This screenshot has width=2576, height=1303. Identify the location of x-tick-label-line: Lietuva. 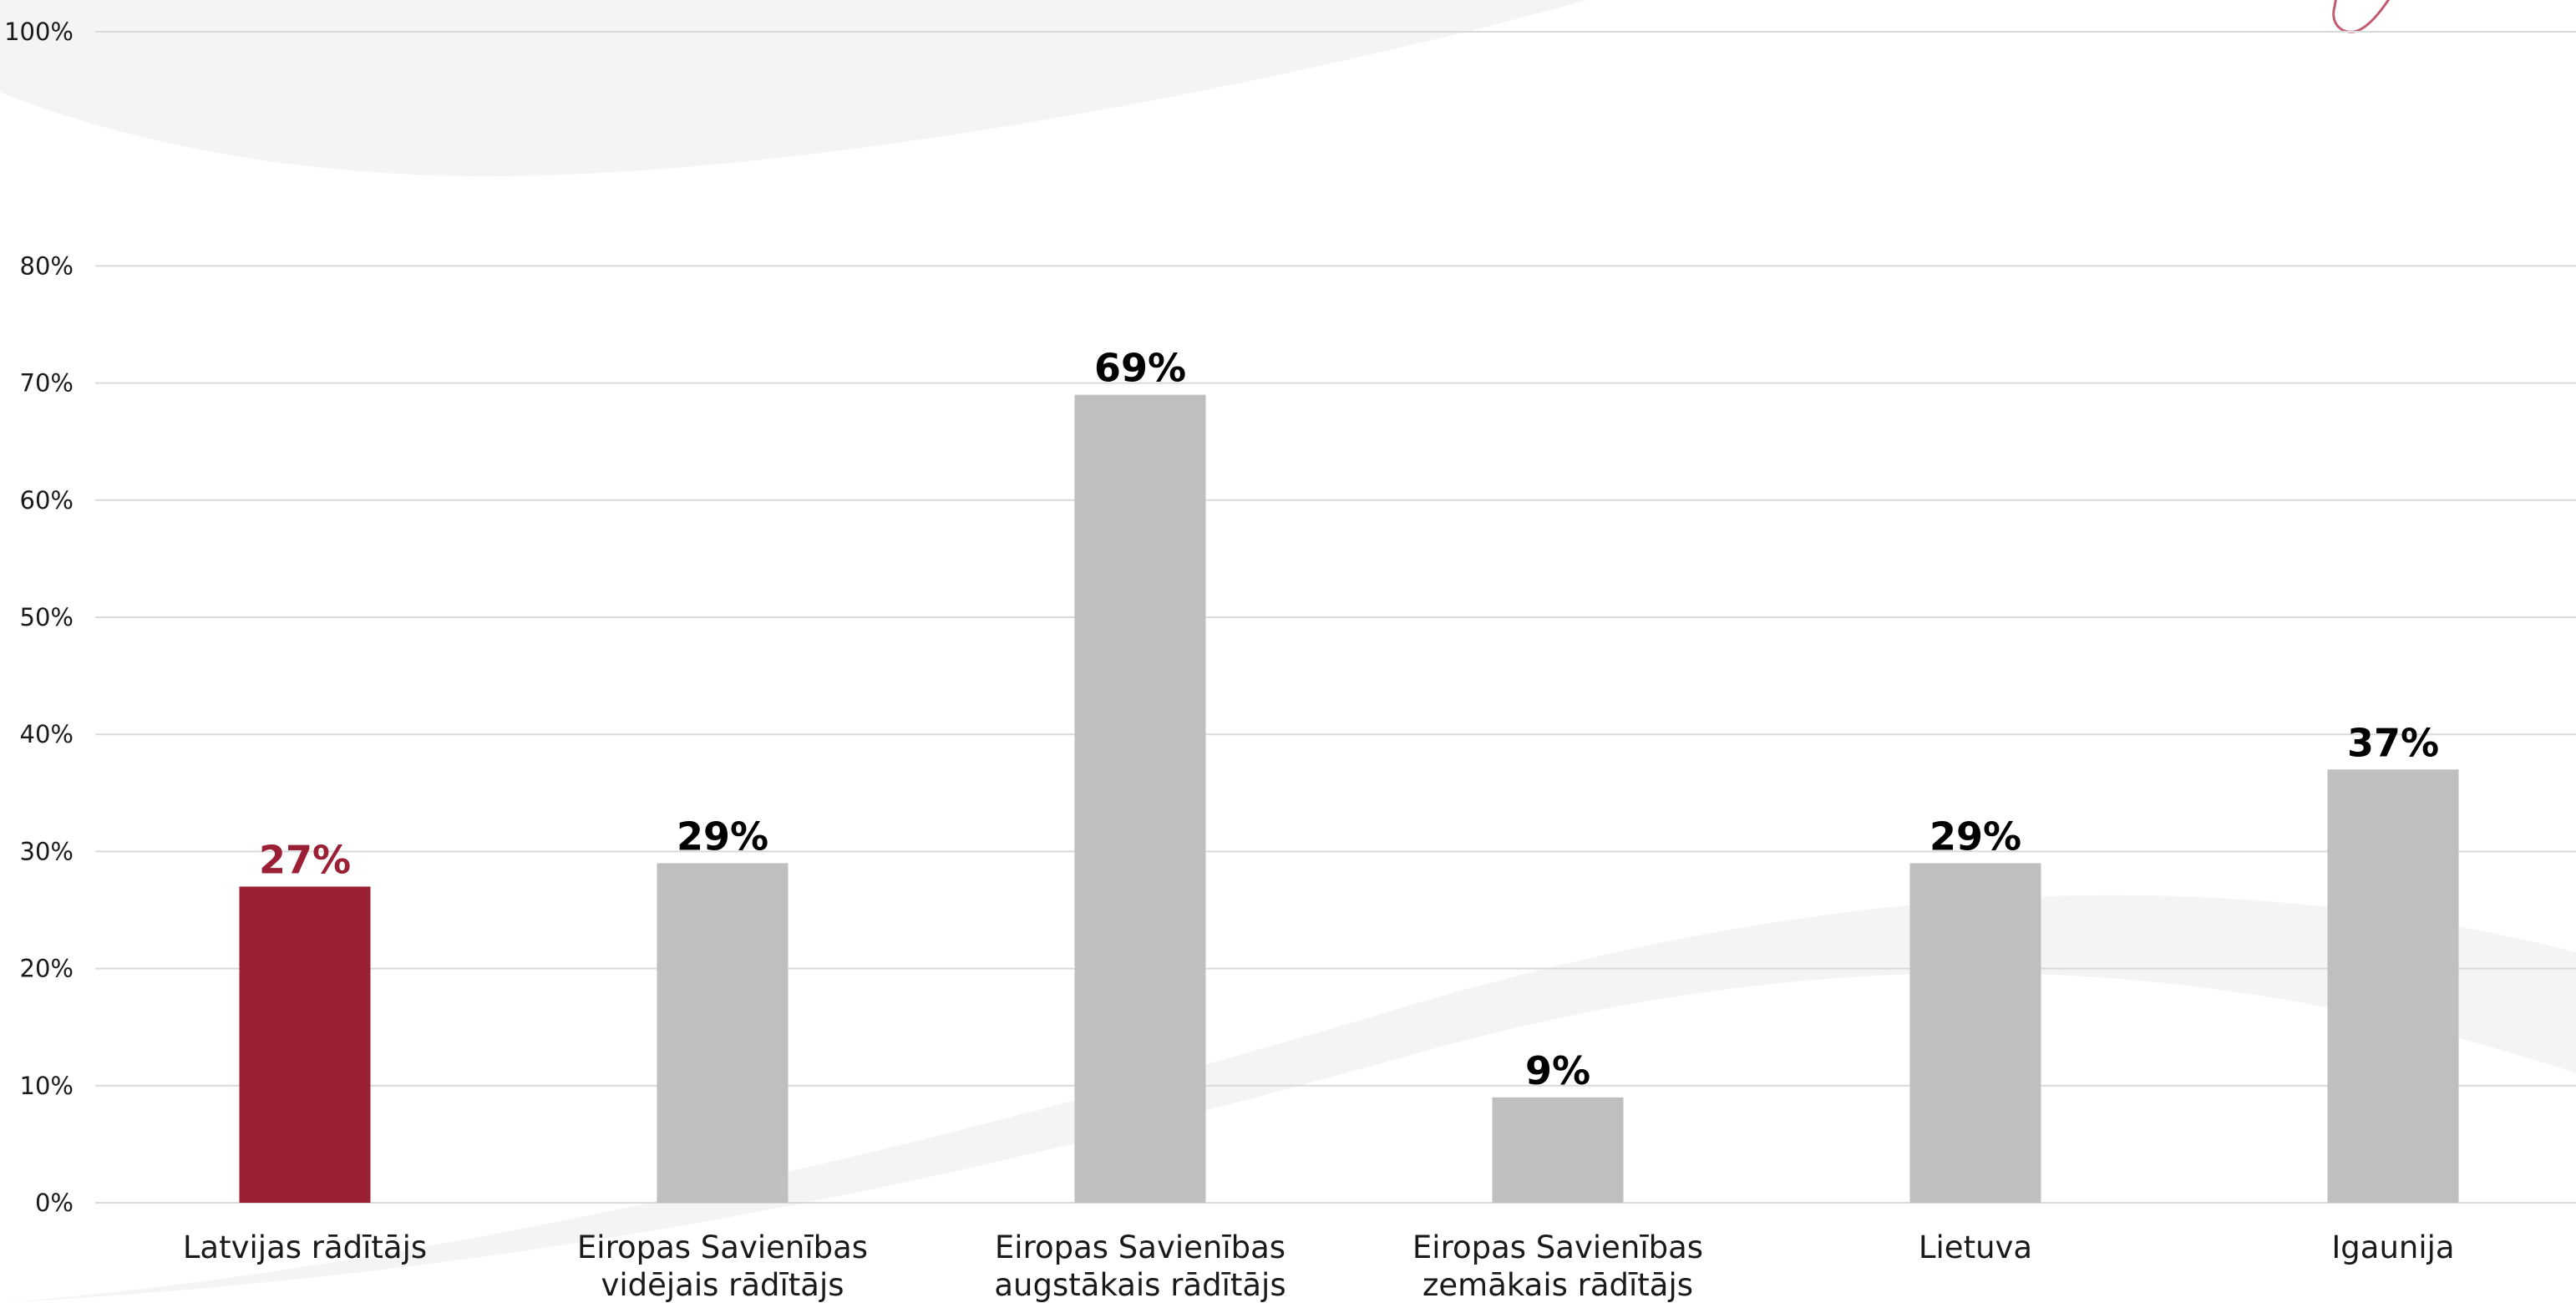
(1975, 1247).